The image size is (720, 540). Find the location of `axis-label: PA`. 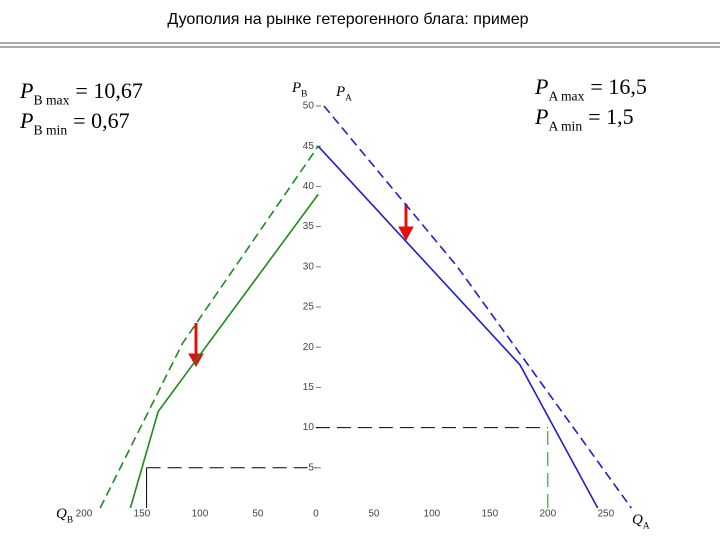

axis-label: PA is located at coordinates (343, 94).